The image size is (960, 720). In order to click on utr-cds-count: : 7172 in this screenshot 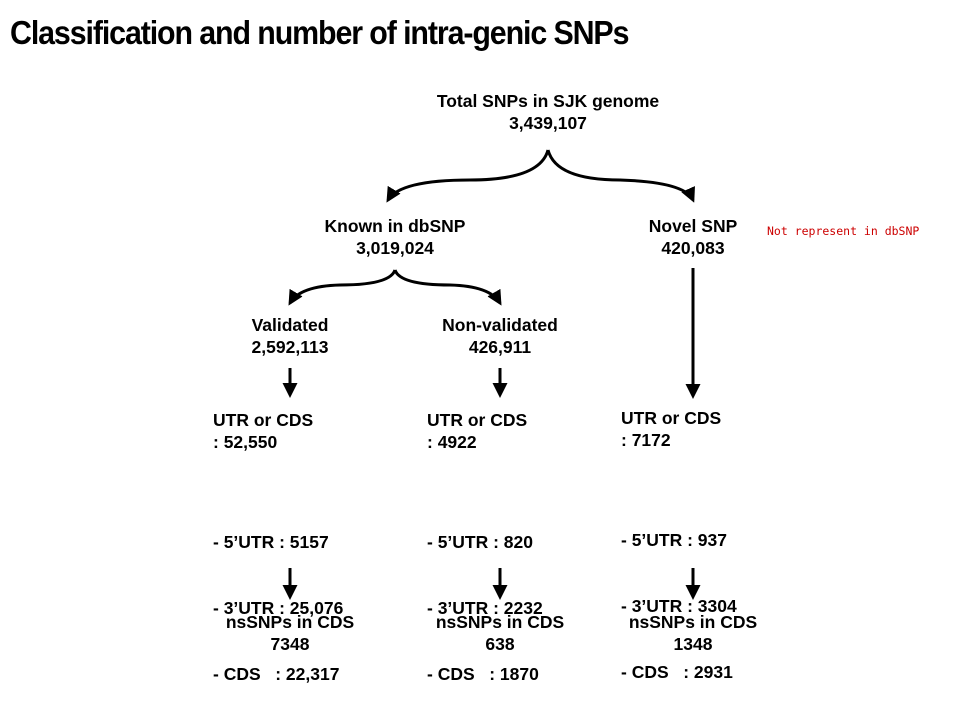, I will do `click(646, 440)`.